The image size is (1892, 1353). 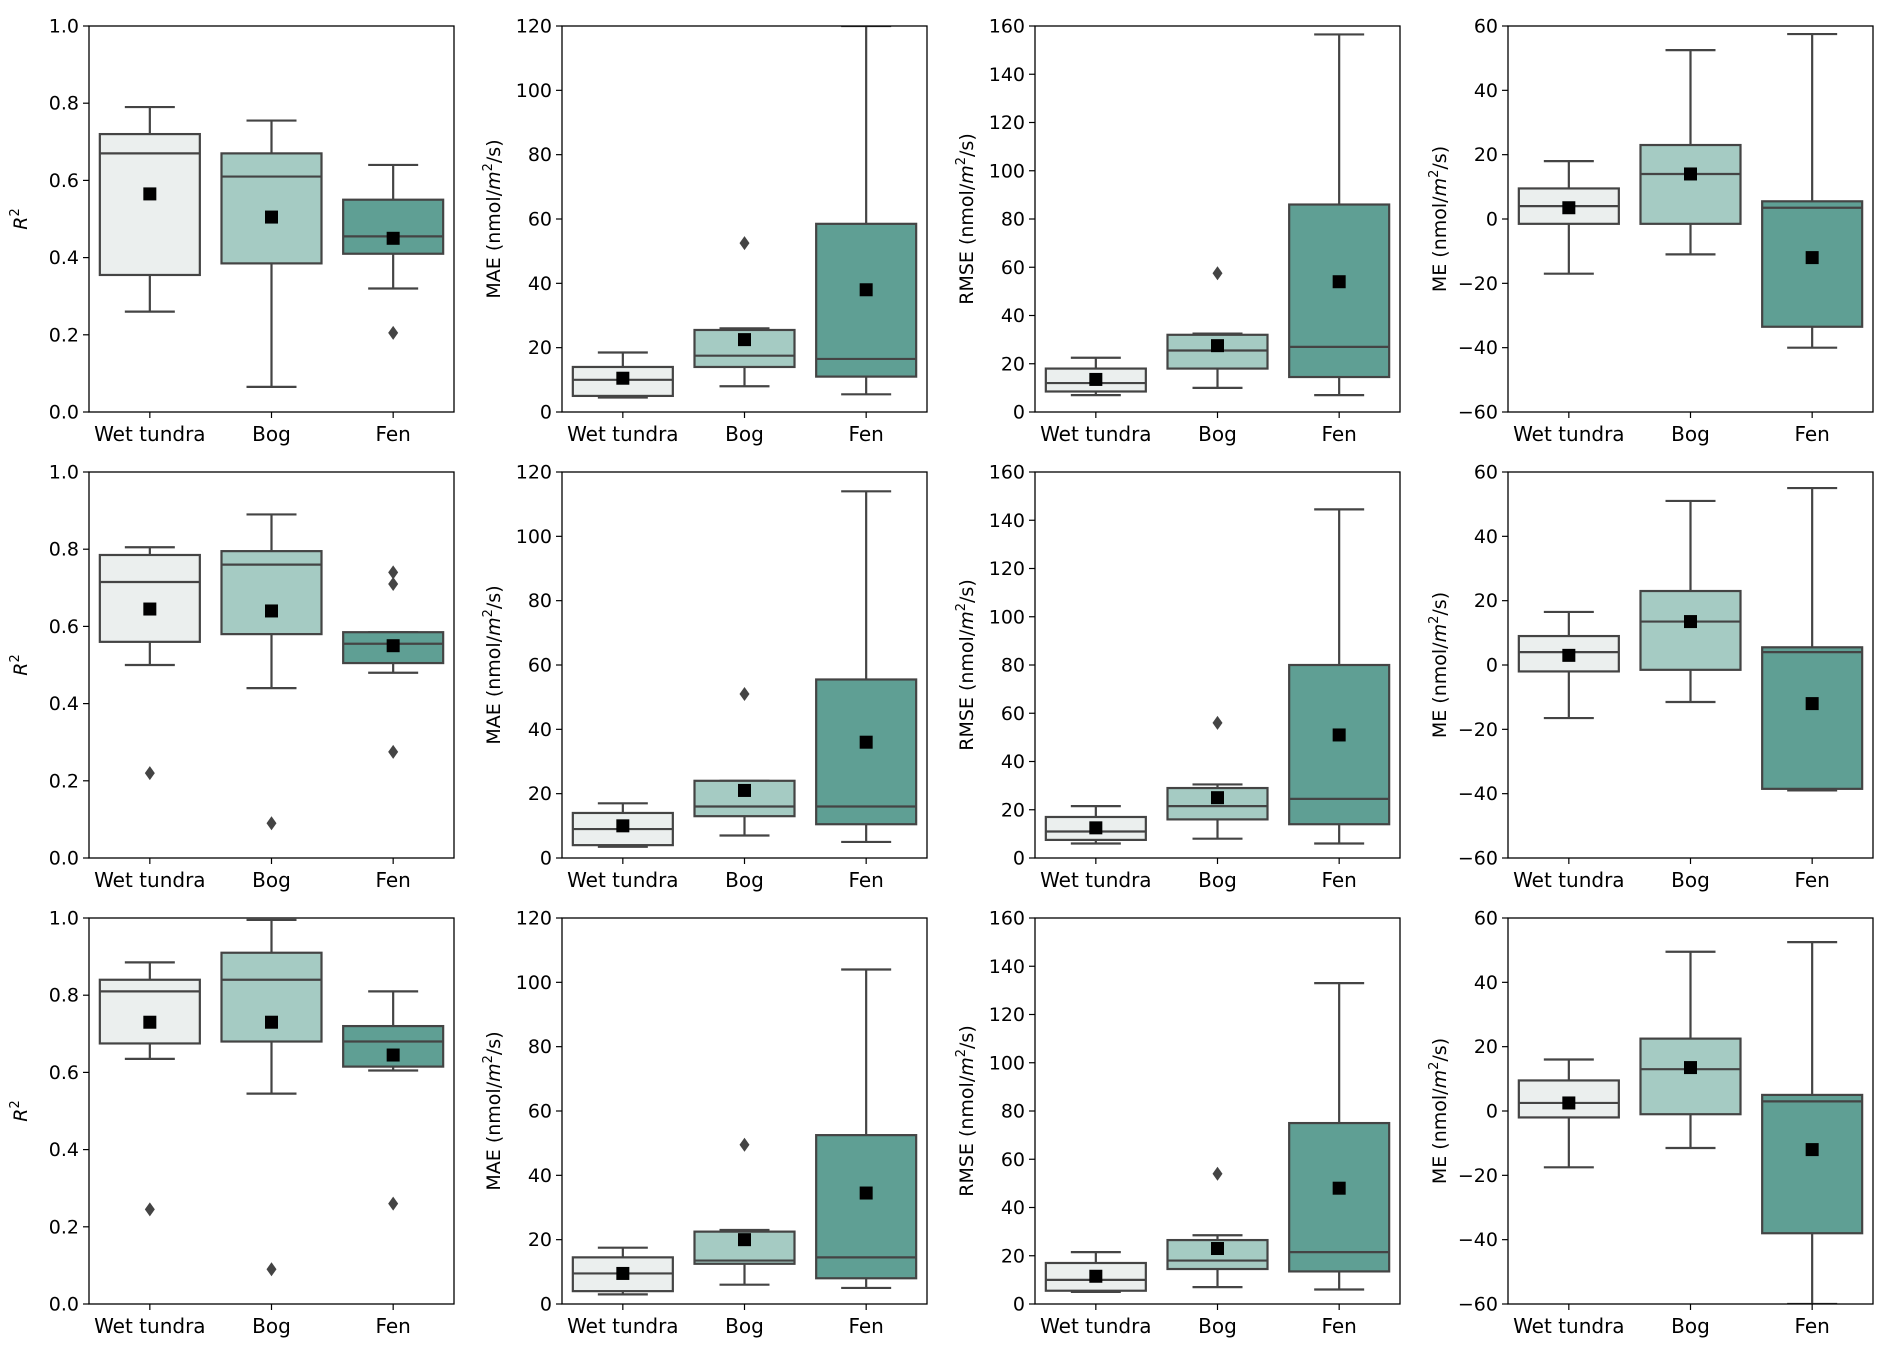 I want to click on y-tick-label: −20, so click(x=1478, y=730).